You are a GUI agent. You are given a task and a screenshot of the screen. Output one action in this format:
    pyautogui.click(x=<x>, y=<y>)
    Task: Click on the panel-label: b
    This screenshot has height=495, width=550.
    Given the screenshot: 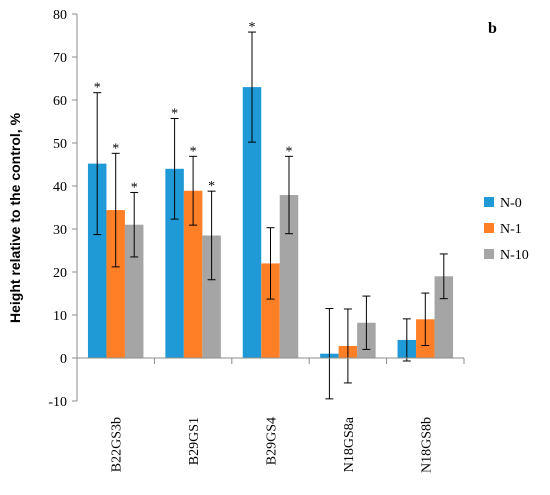 What is the action you would take?
    pyautogui.click(x=492, y=28)
    